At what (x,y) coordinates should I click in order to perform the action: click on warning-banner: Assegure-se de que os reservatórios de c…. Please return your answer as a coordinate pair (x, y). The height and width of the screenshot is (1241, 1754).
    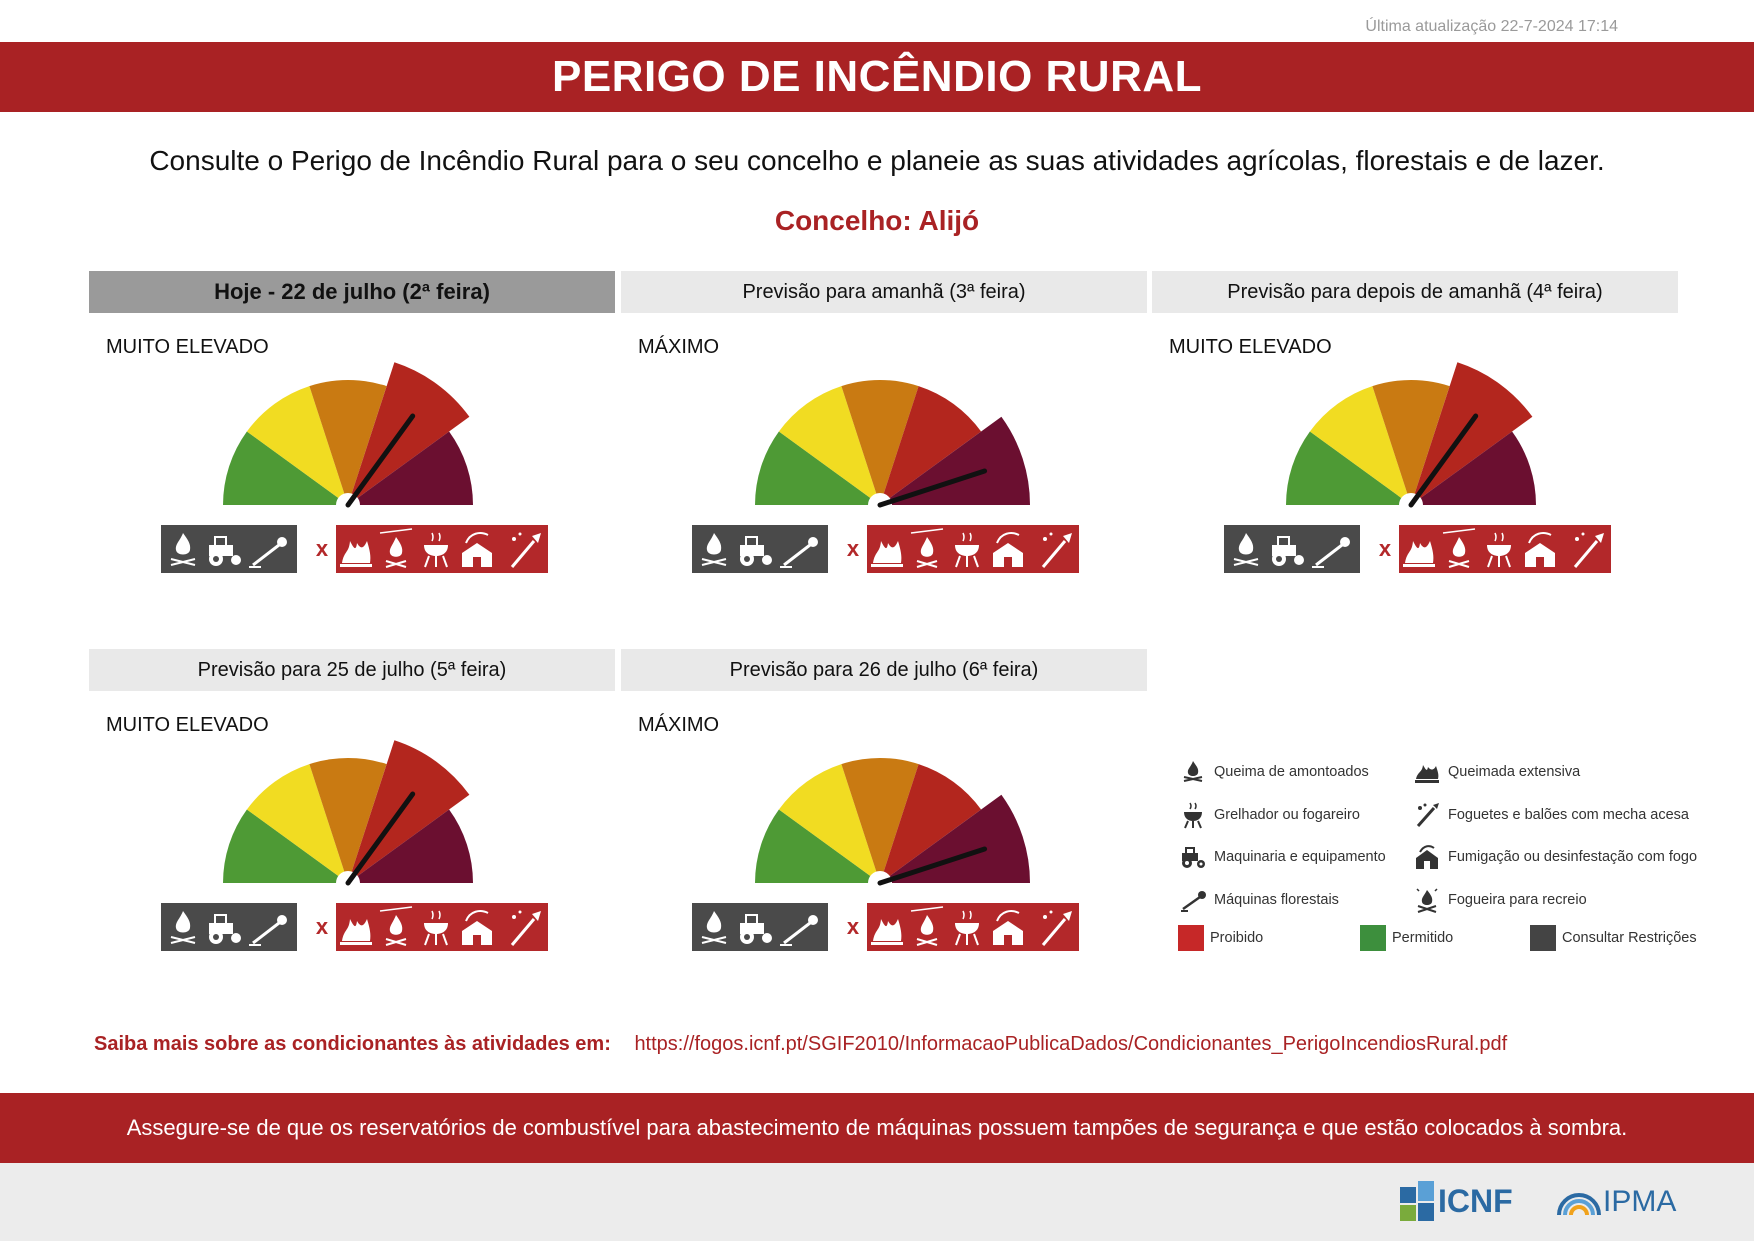
    Looking at the image, I should click on (877, 1128).